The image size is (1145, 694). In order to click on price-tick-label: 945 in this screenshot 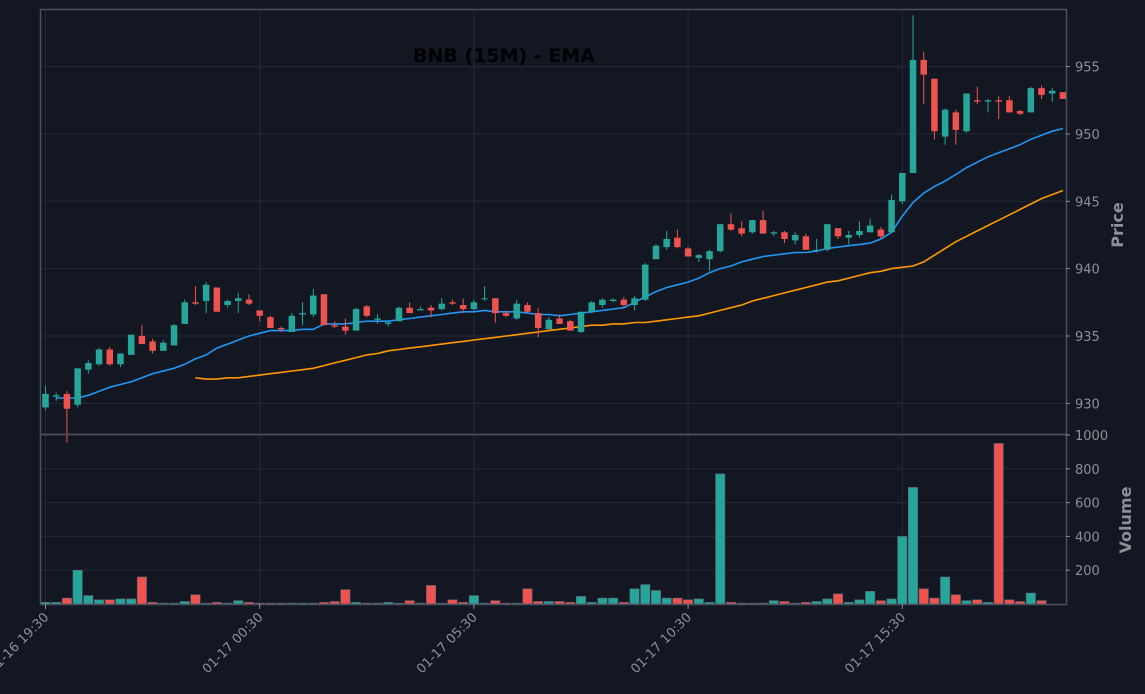, I will do `click(1087, 202)`.